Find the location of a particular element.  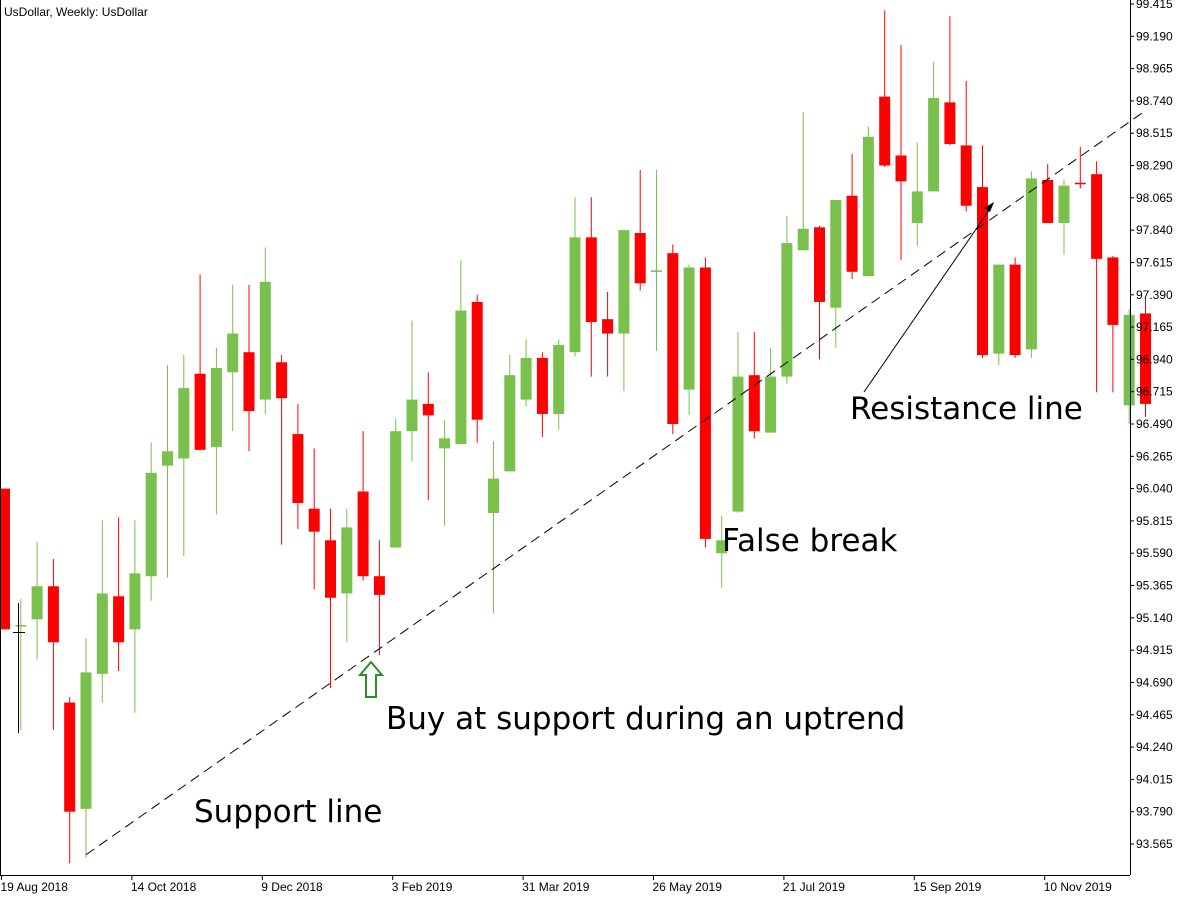

support-line-label: Support line is located at coordinates (288, 812).